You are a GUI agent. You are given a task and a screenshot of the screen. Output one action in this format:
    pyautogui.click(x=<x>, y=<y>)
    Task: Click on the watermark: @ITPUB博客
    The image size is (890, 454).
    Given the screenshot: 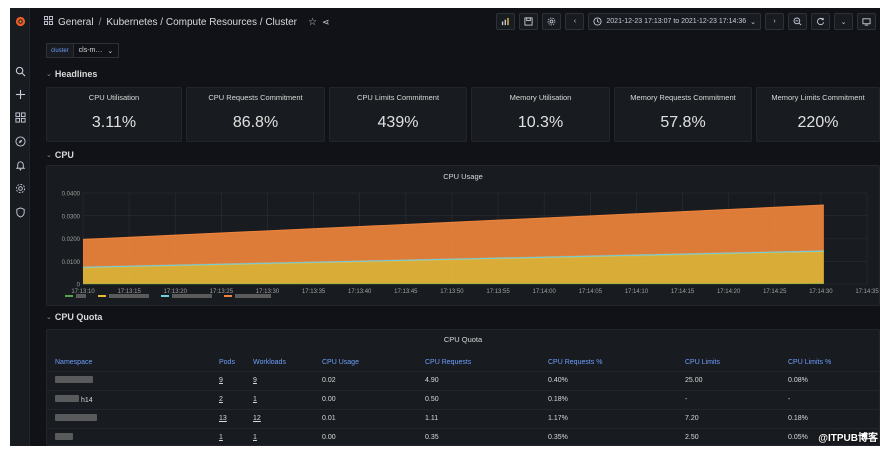 What is the action you would take?
    pyautogui.click(x=848, y=438)
    